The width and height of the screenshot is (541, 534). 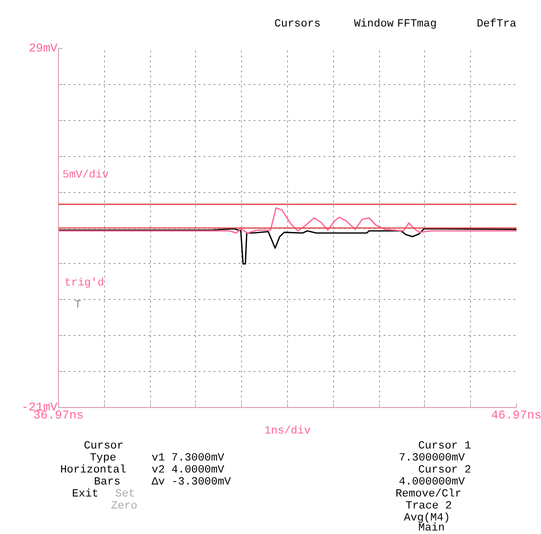 What do you see at coordinates (103, 458) in the screenshot?
I see `text: Type` at bounding box center [103, 458].